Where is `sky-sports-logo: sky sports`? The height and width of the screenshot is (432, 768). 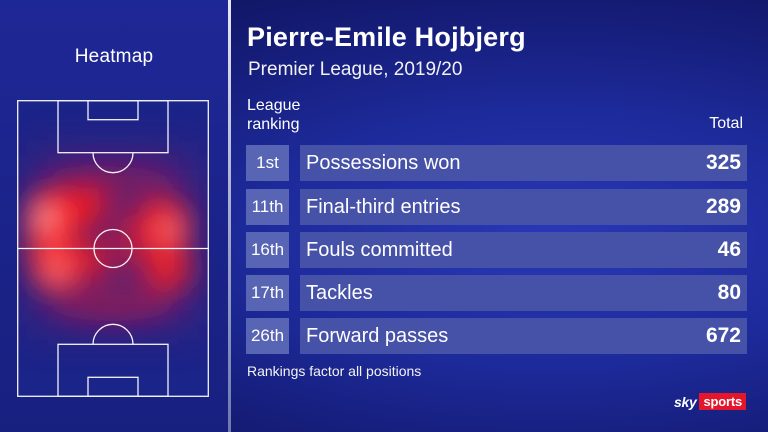
sky-sports-logo: sky sports is located at coordinates (710, 401).